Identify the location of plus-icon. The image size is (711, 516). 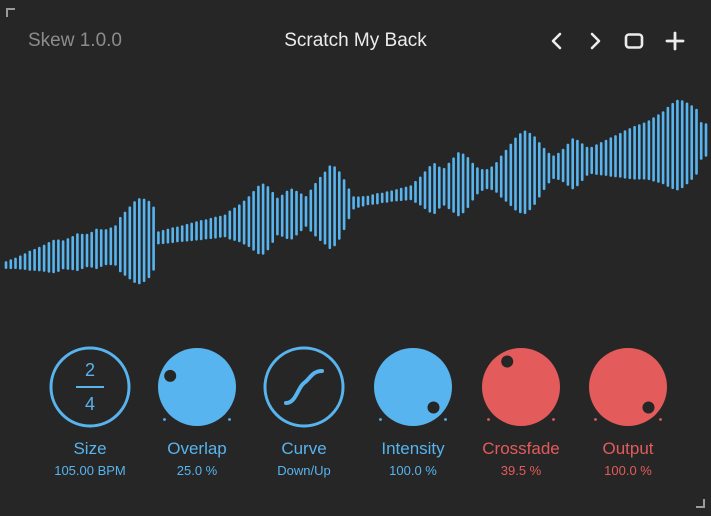
(675, 41).